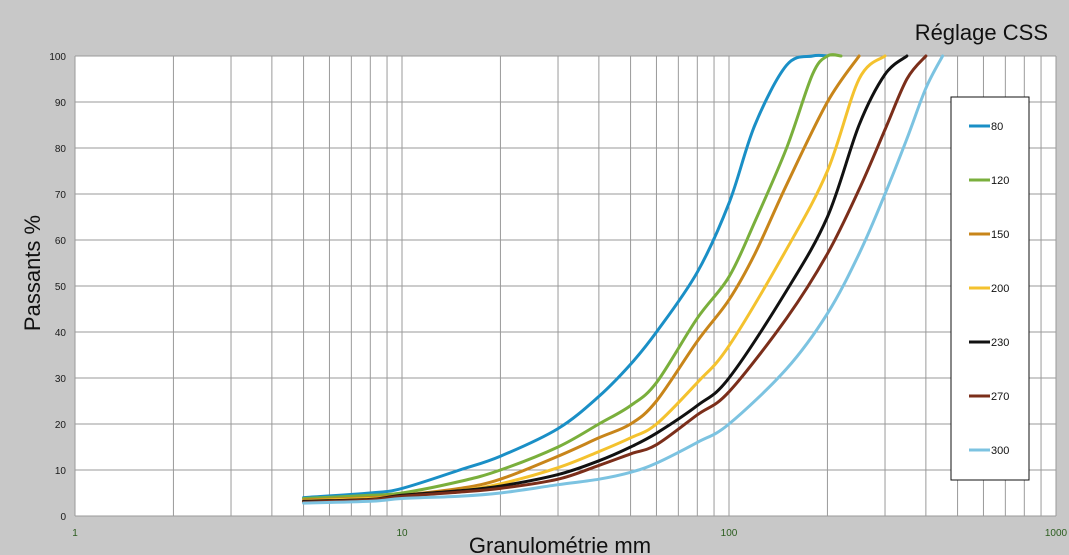  Describe the element at coordinates (32, 273) in the screenshot. I see `y-axis-label: Passants %` at that location.